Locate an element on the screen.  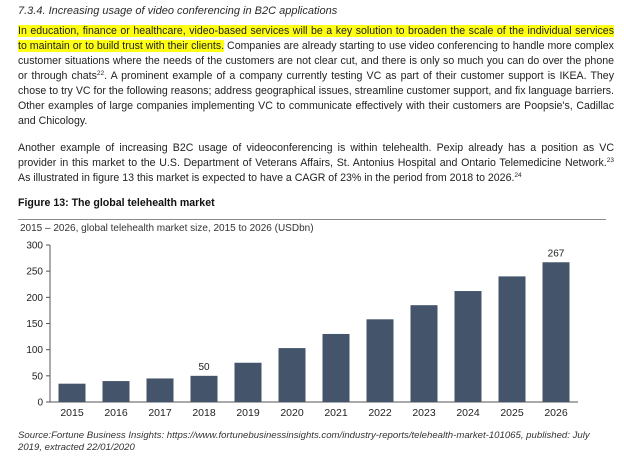
bar-2021 is located at coordinates (336, 367).